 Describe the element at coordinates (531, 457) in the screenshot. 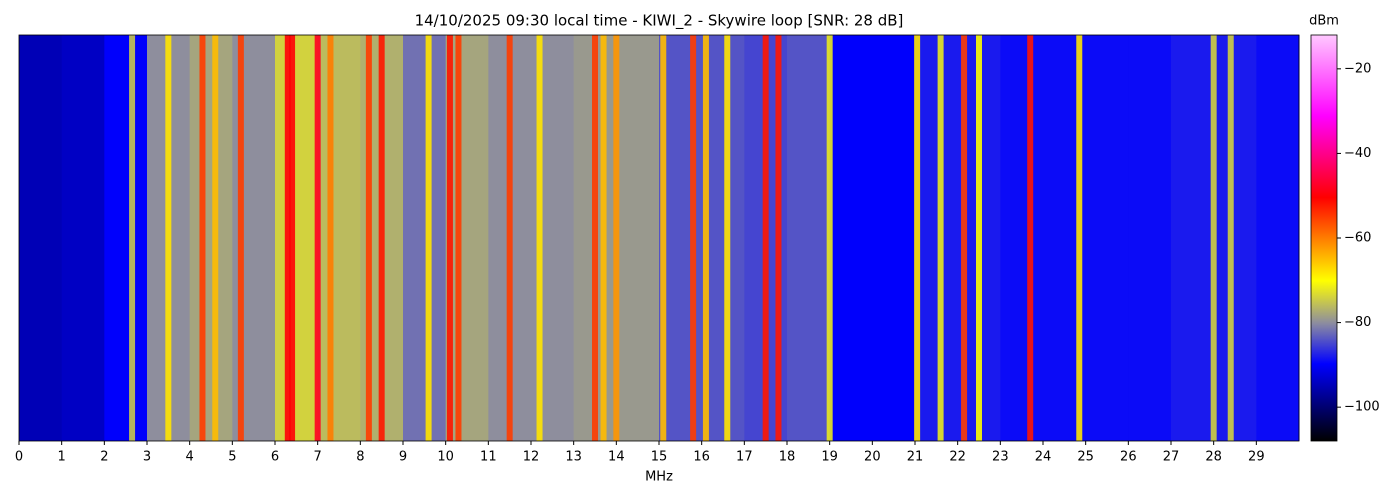

I see `x-tick-label: 12` at that location.